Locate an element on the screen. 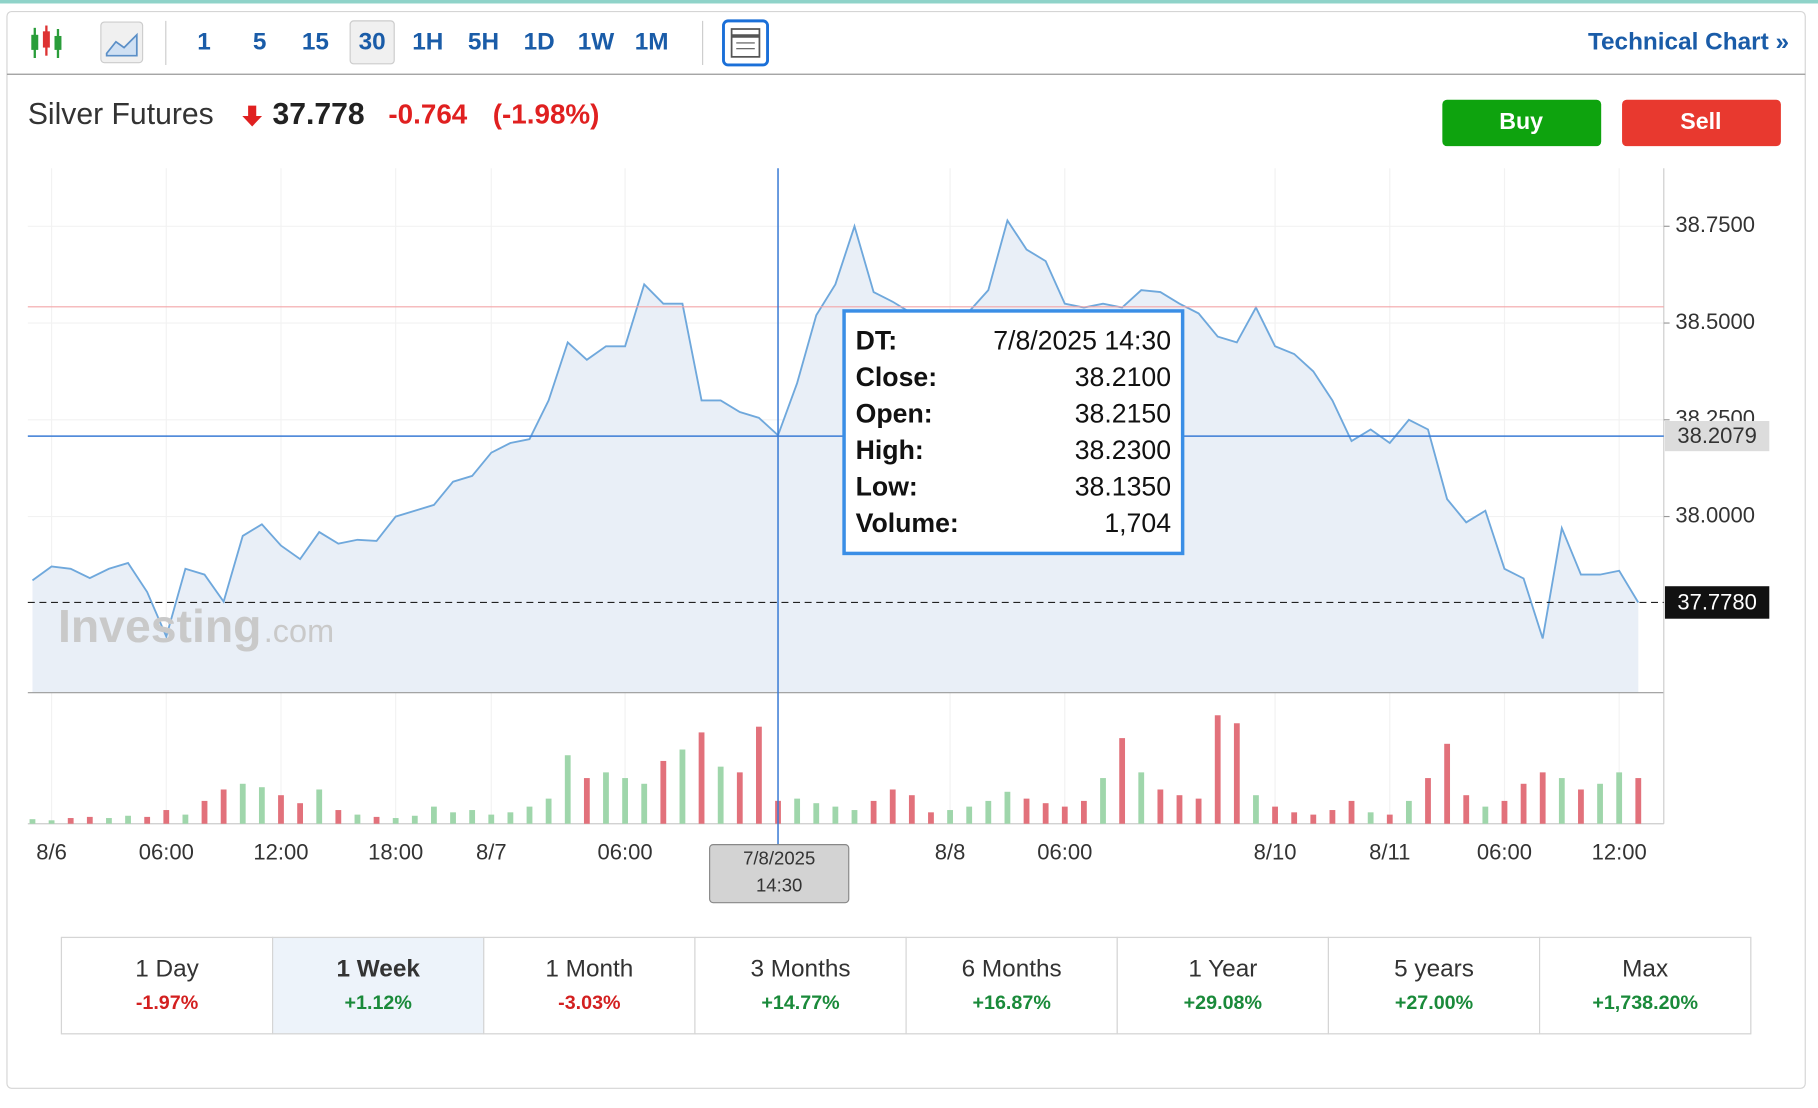 The image size is (1818, 1108). period-label: 1 Month is located at coordinates (589, 968).